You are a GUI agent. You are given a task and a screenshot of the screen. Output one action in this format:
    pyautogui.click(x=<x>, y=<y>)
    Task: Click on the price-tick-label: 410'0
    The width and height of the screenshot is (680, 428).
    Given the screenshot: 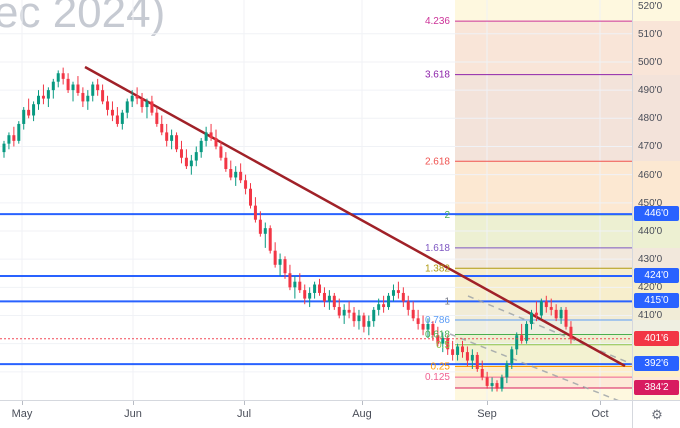 What is the action you would take?
    pyautogui.click(x=650, y=316)
    